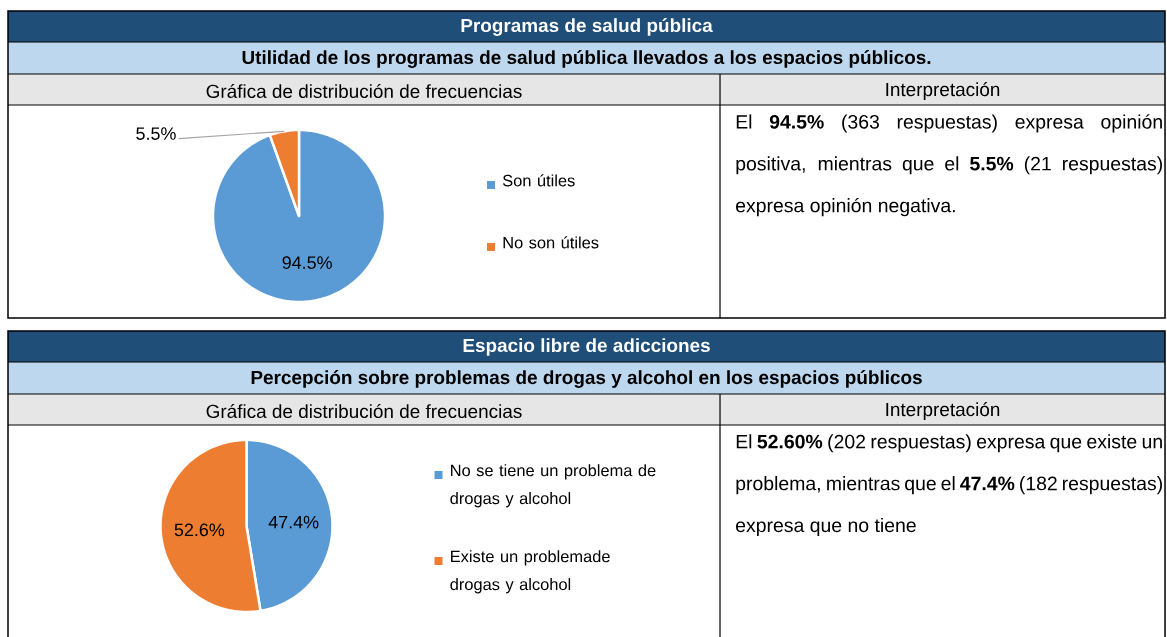 This screenshot has width=1167, height=637. I want to click on text: El 94.5% (363 respuestas) expresa opinión positiva, mientras que el 5.5% (21 respuestas) expresa opinión negativa., so click(949, 165).